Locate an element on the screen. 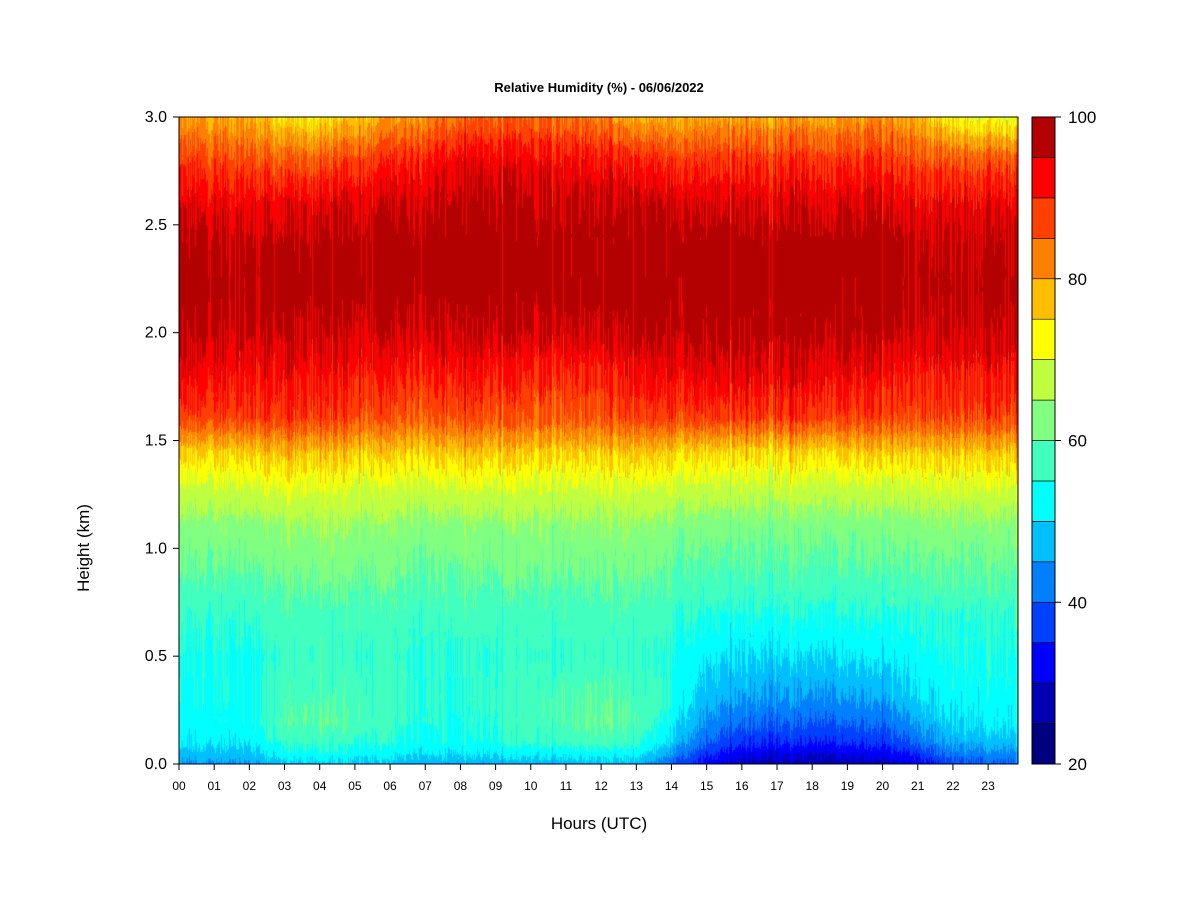  x-tick-label: 14 is located at coordinates (672, 786).